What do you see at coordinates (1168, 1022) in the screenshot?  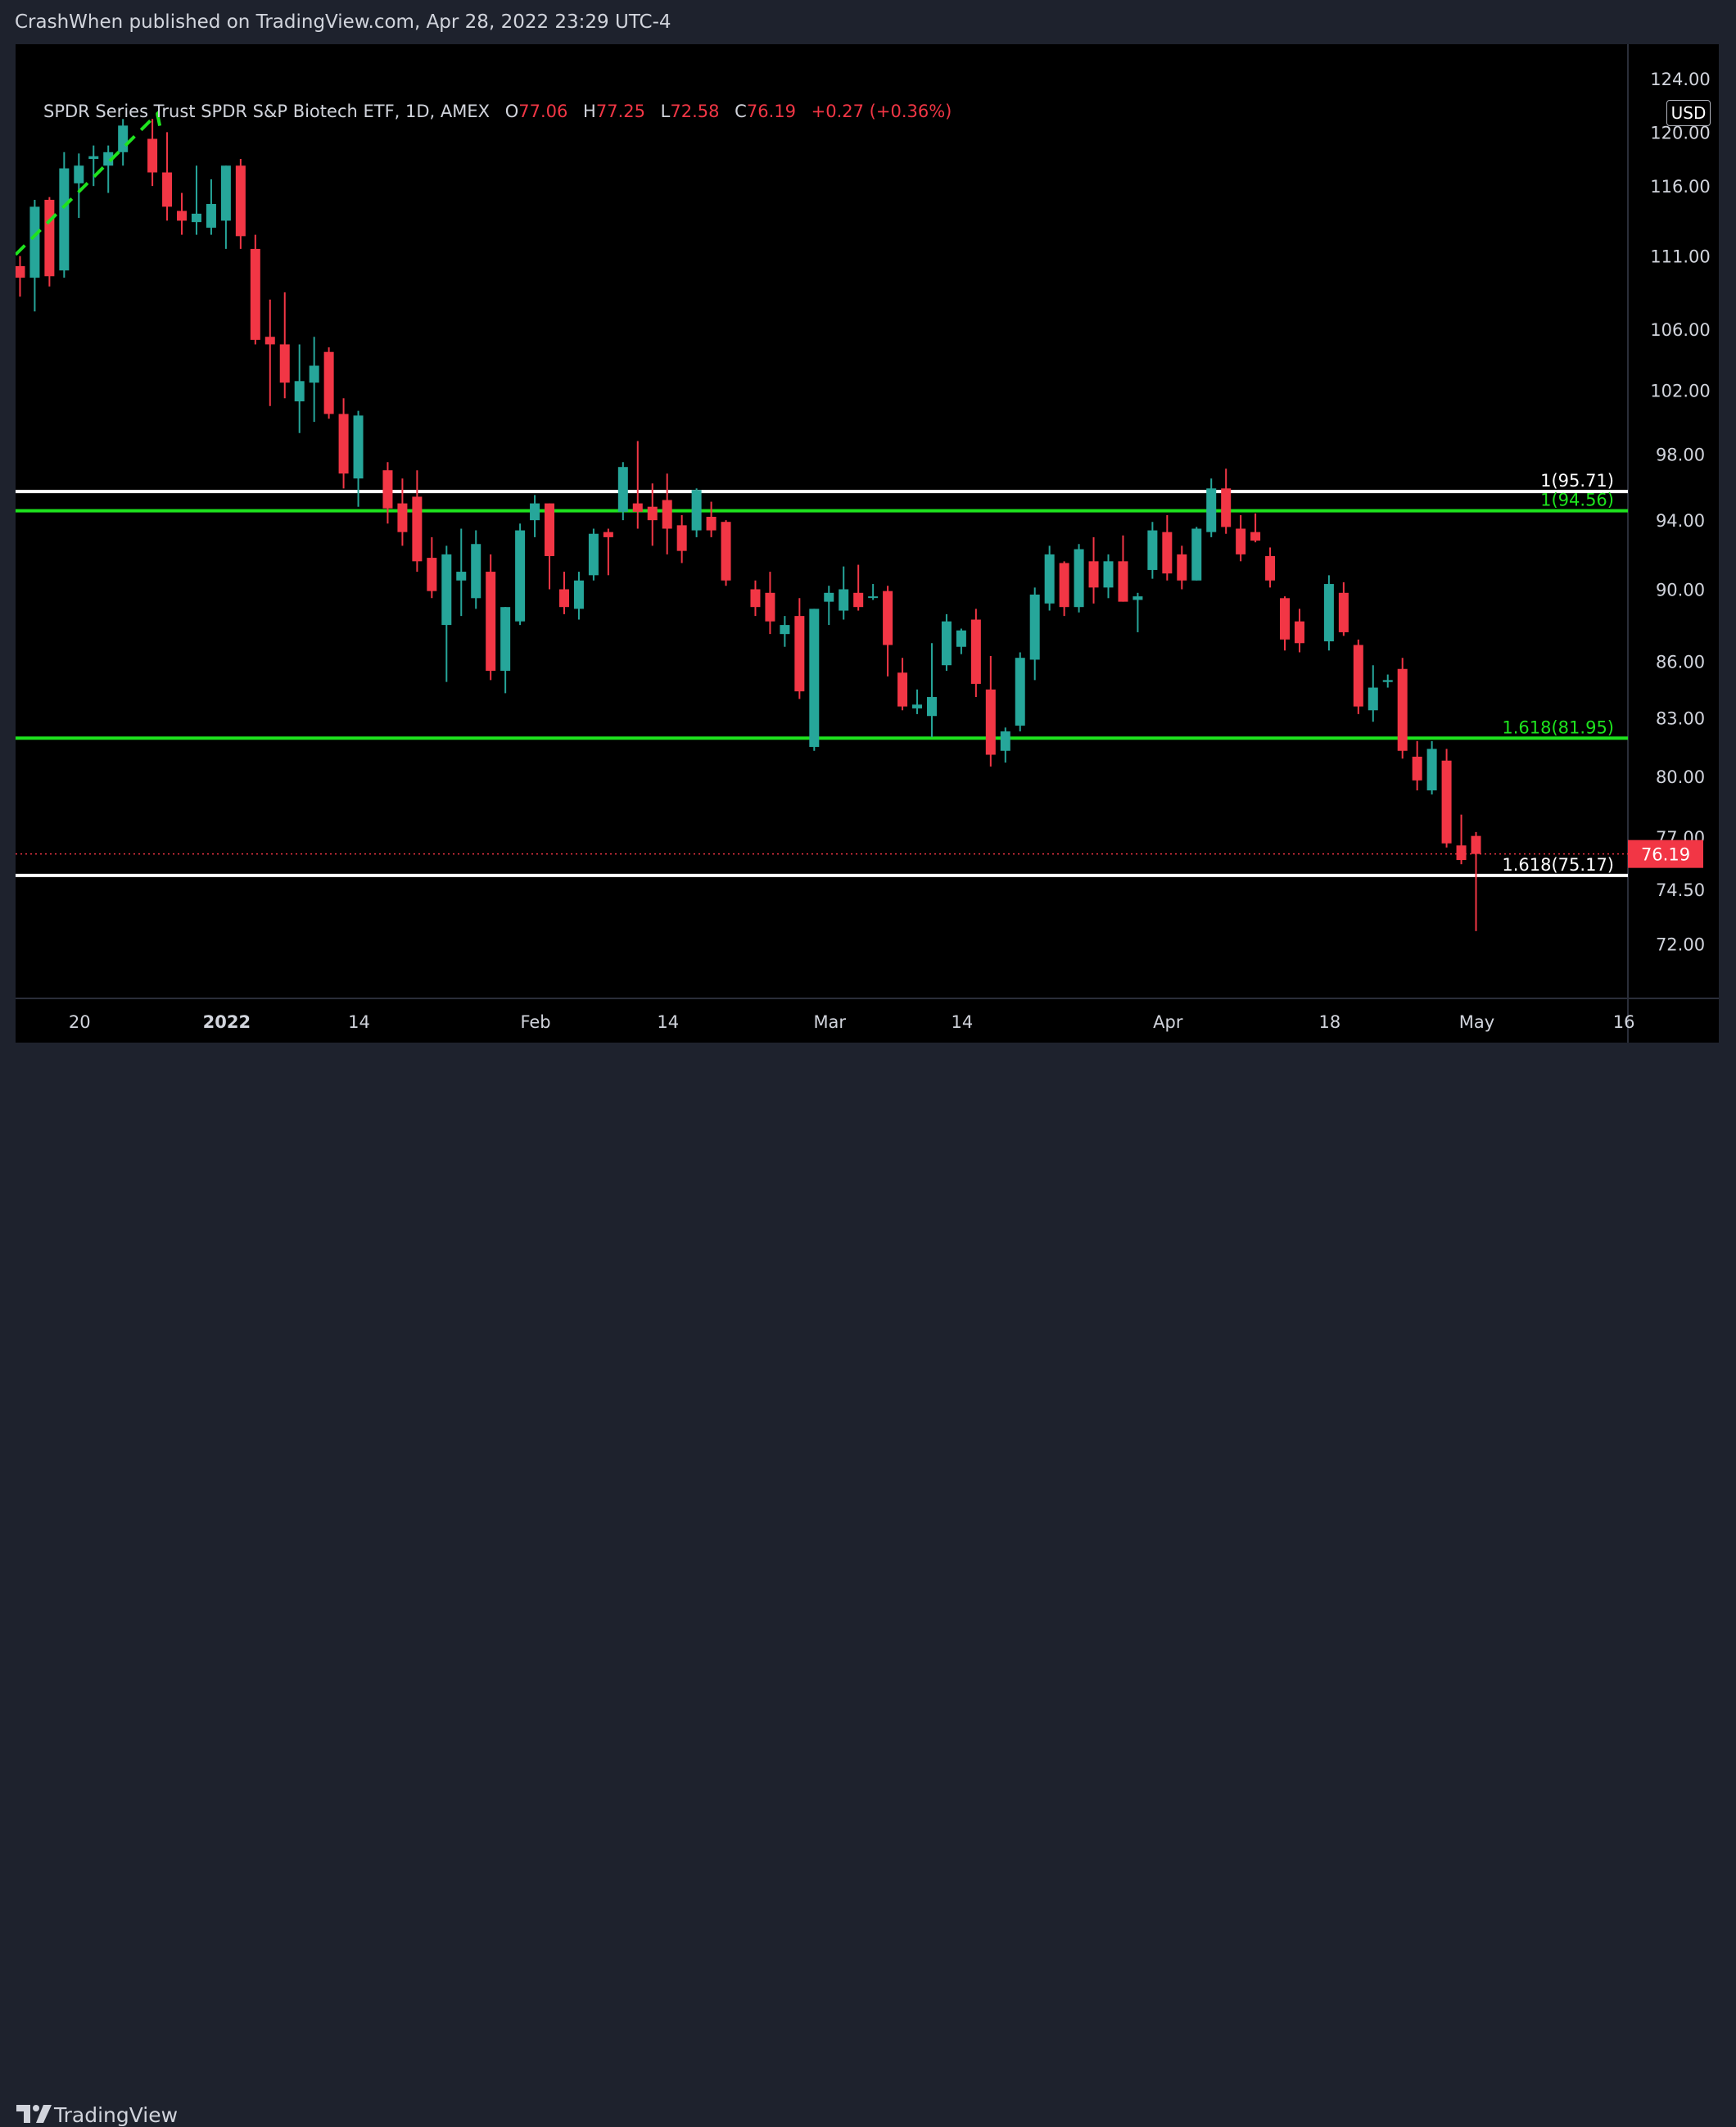 I see `time-tick-label: Apr` at bounding box center [1168, 1022].